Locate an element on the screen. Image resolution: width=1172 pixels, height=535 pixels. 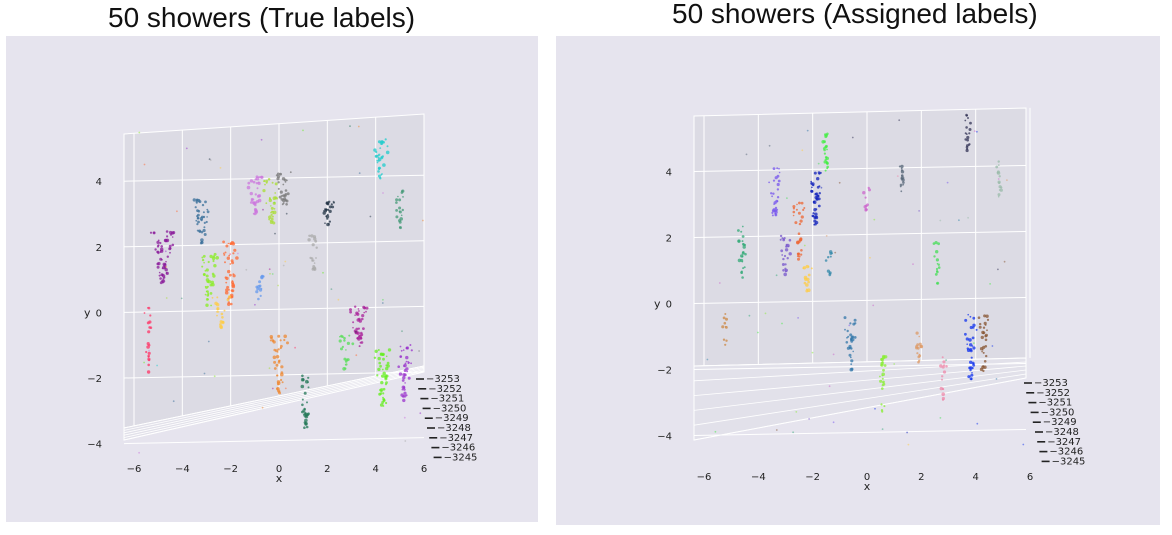
shower-cluster is located at coordinates (312, 252).